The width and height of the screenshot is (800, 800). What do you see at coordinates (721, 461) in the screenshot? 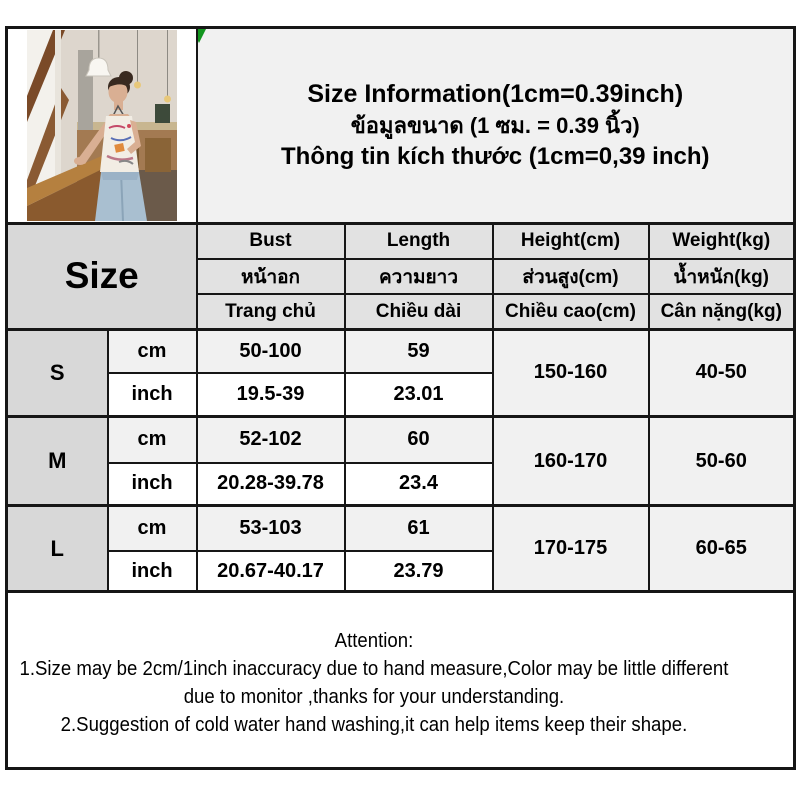
I see `value-m-weight: 50-60` at bounding box center [721, 461].